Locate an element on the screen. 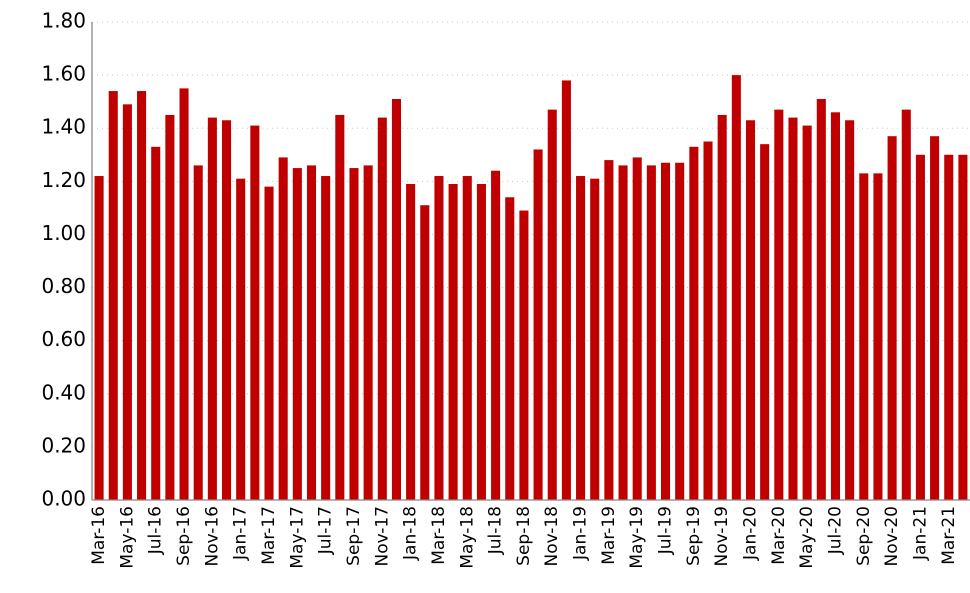 The height and width of the screenshot is (593, 970). x-tick-label: Sep-19 is located at coordinates (694, 536).